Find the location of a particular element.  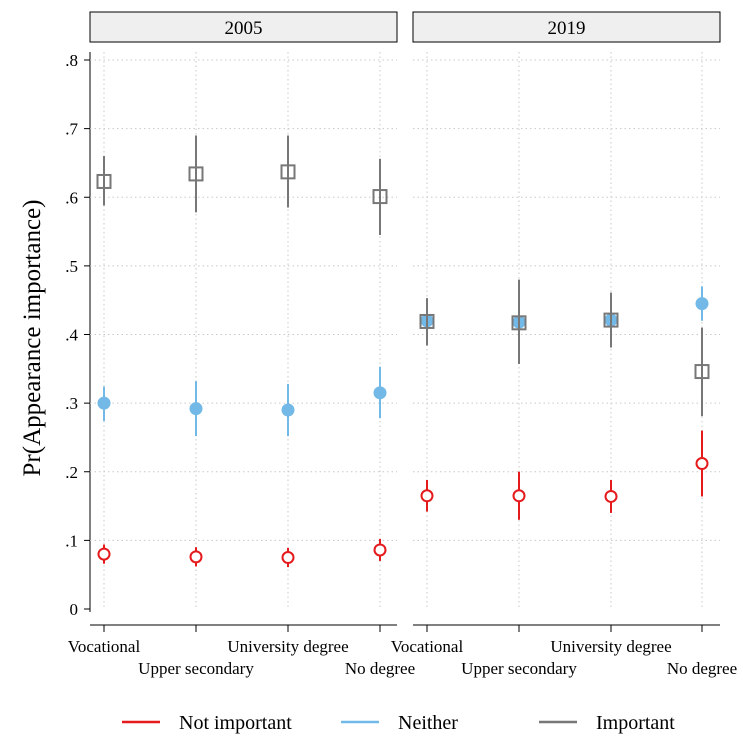

legend-label: Neither is located at coordinates (428, 723).